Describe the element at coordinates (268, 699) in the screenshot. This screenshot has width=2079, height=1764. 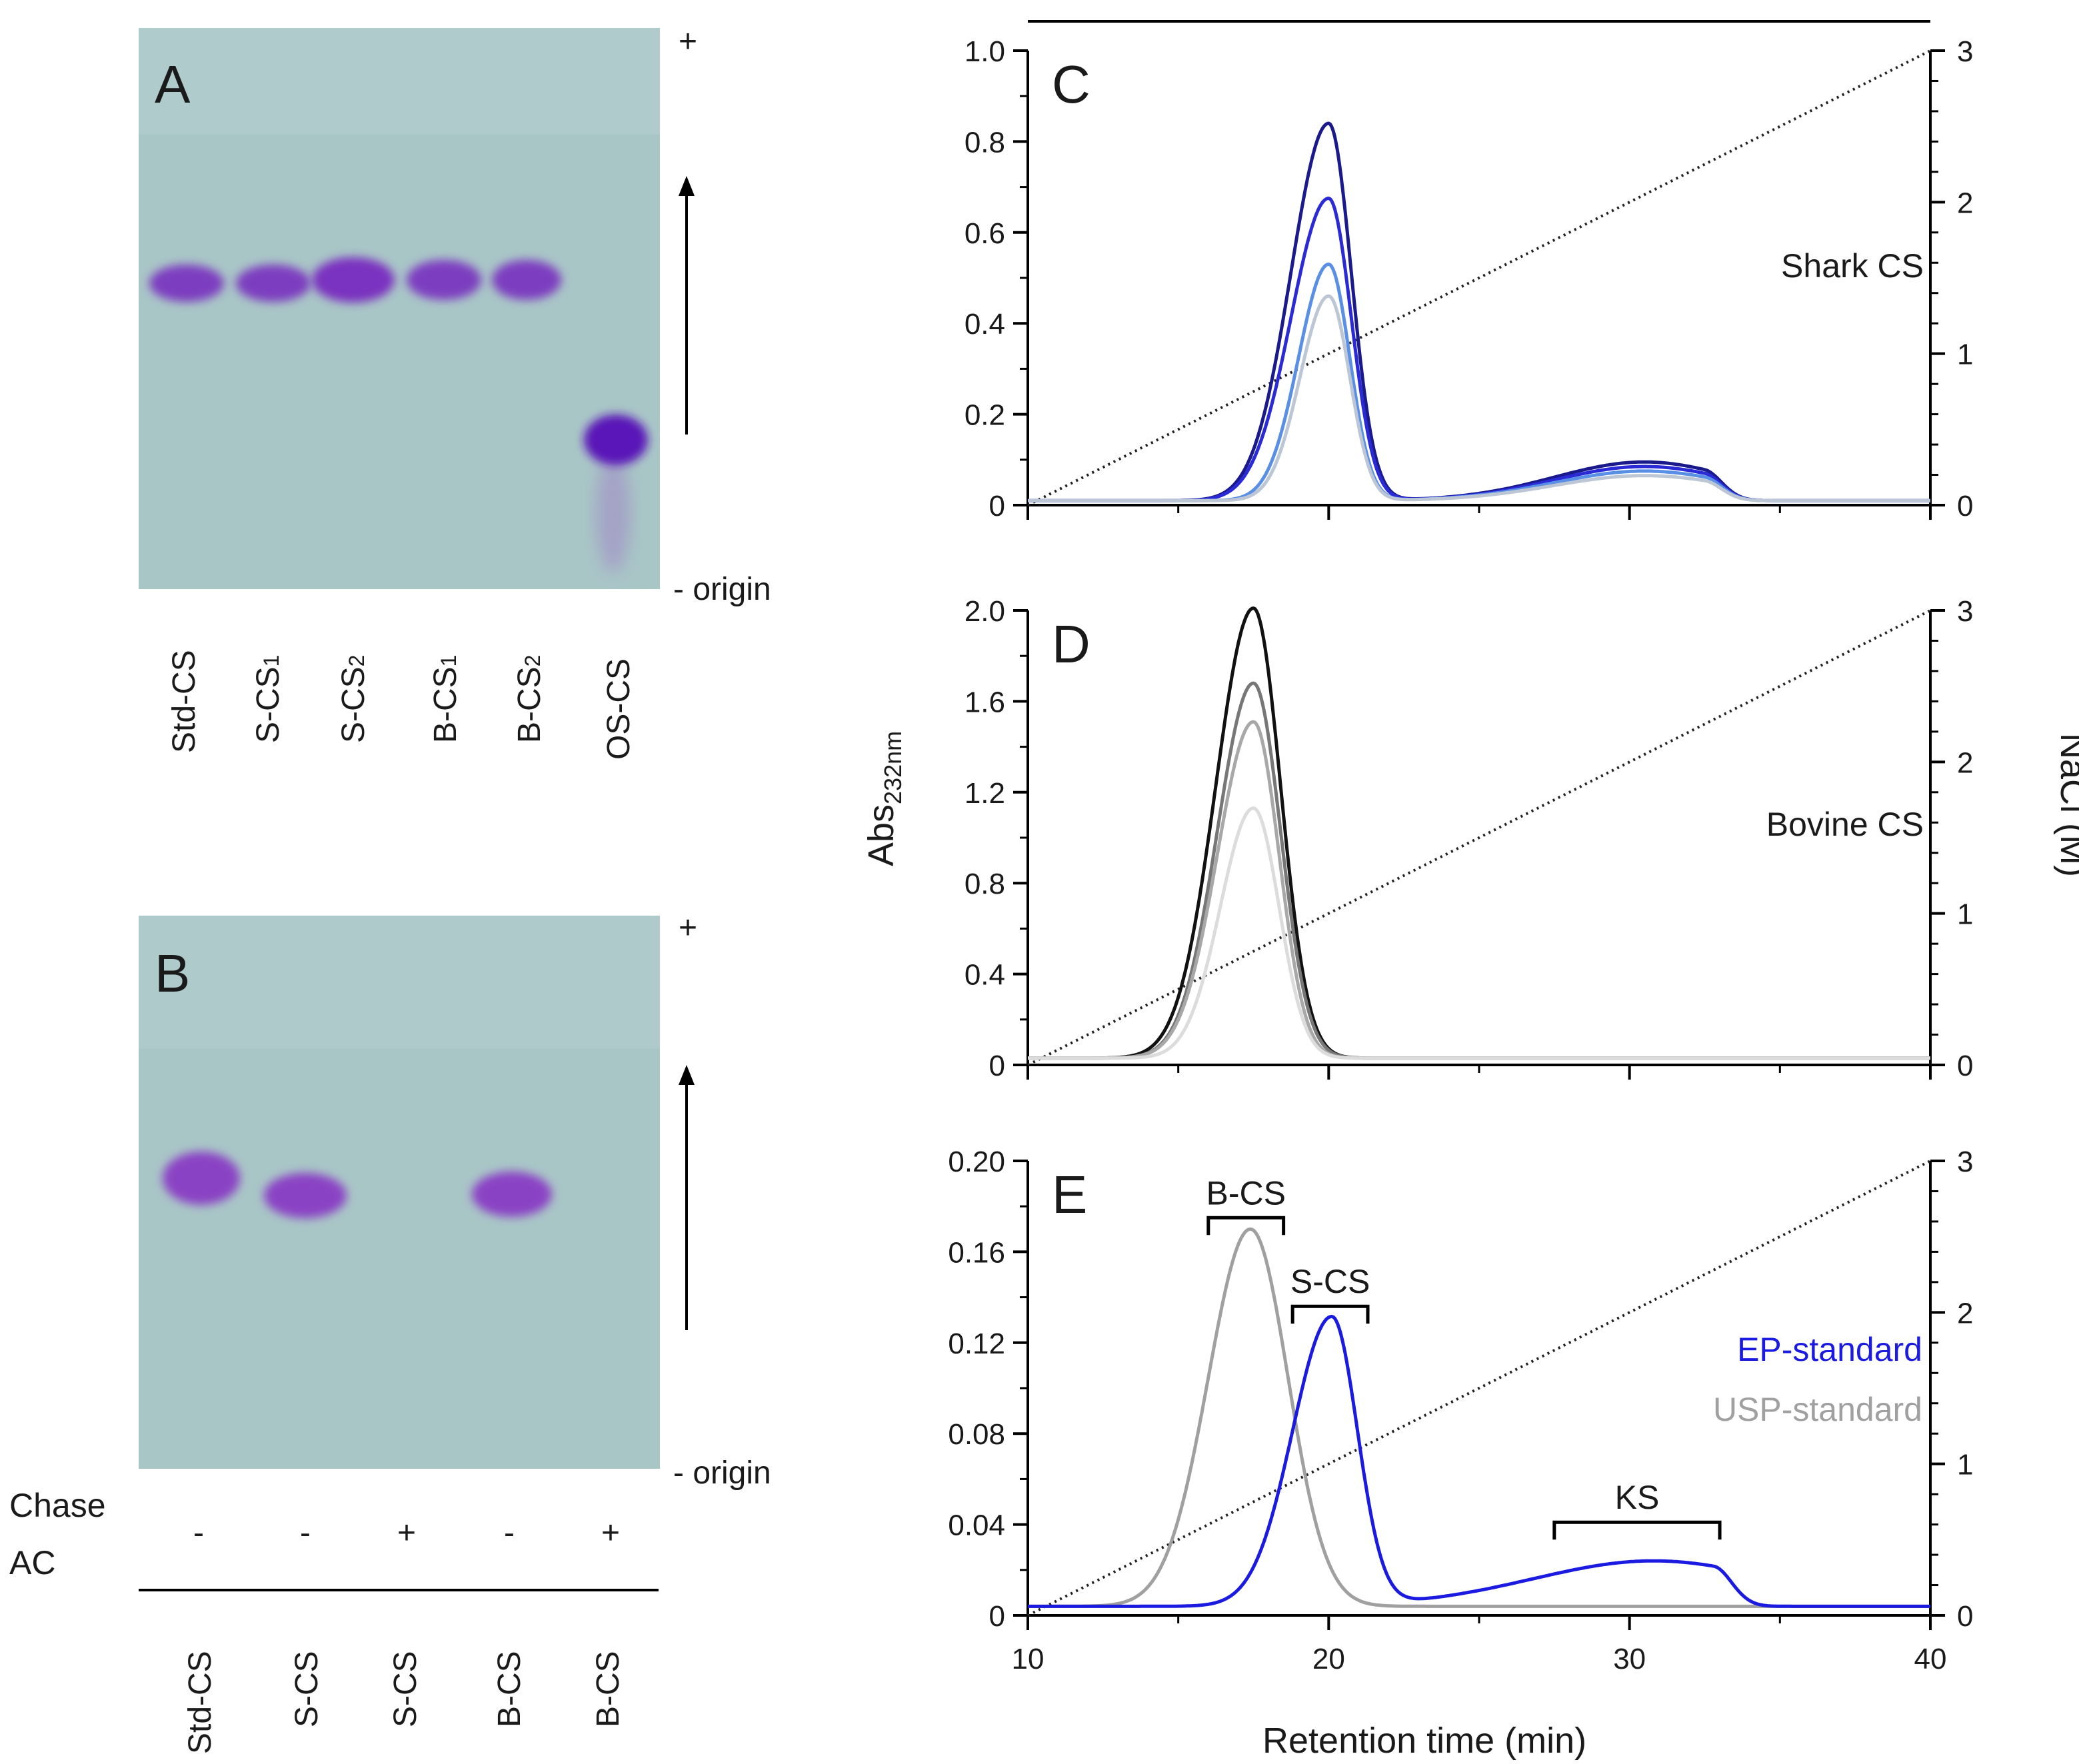
I see `gel-a-lane-label: S-CS1` at that location.